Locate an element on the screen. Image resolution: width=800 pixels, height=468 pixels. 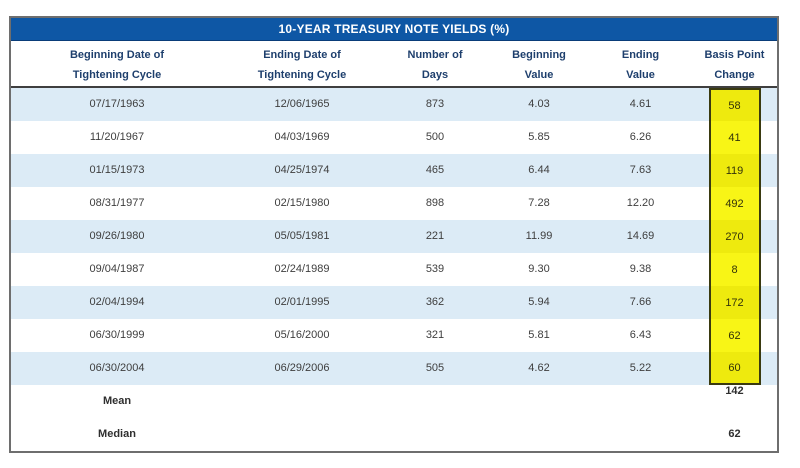
basis-point-highlight: 119 is located at coordinates (734, 170).